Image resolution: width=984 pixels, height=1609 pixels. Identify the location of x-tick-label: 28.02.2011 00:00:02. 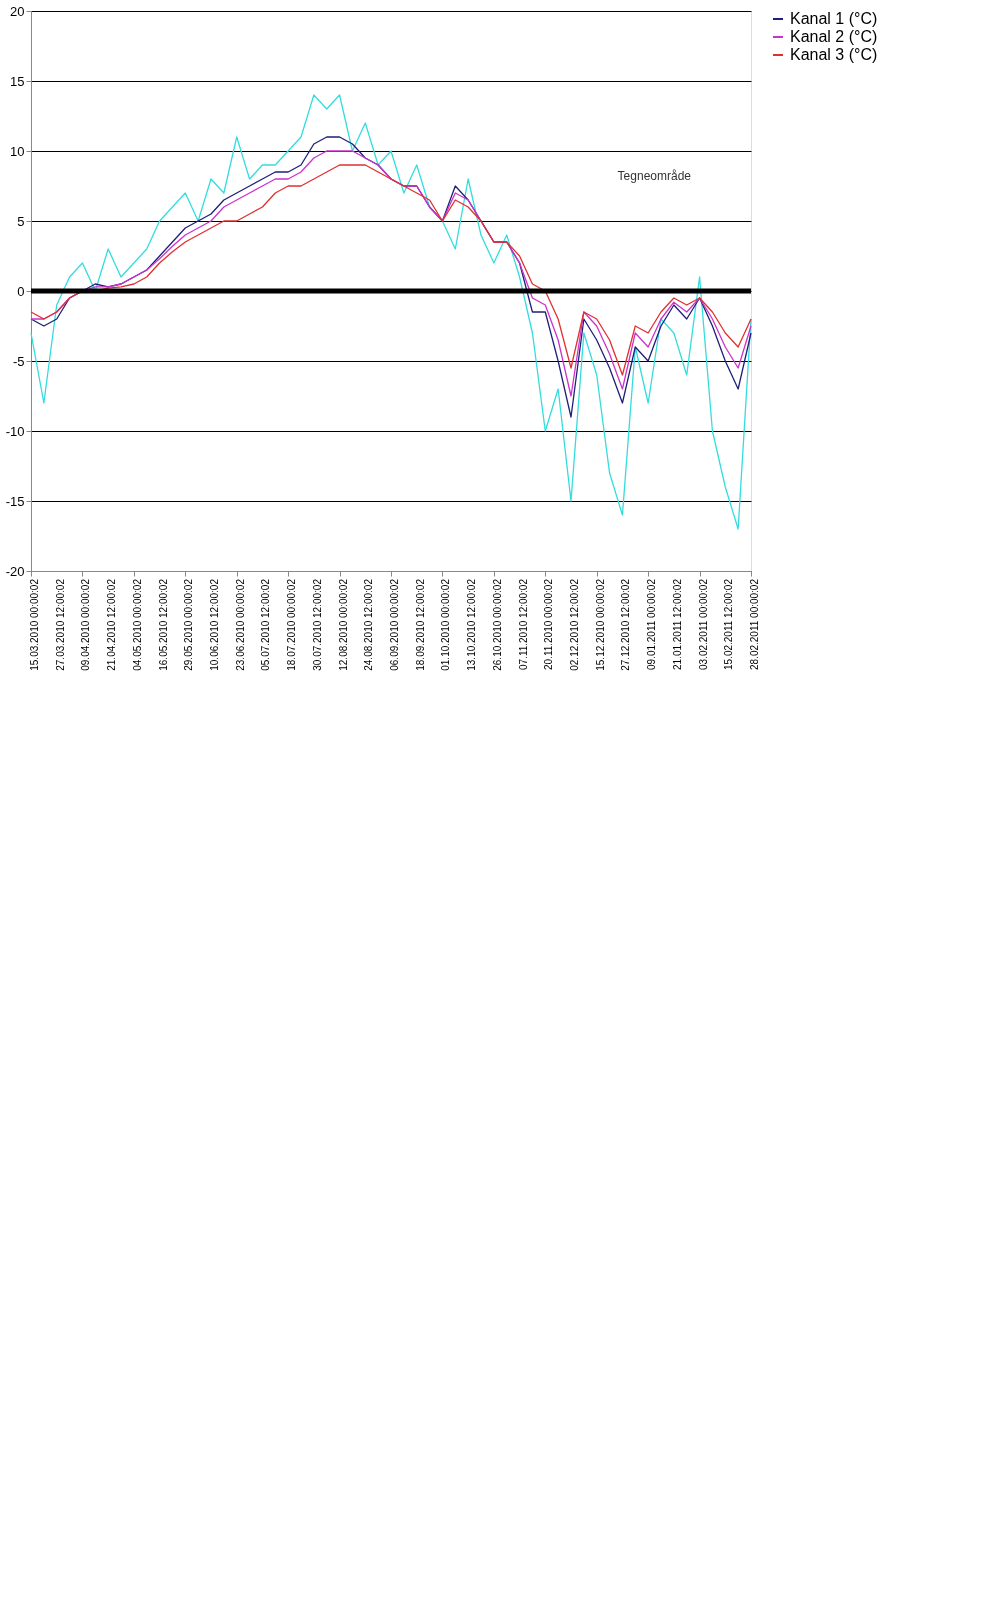
(754, 624).